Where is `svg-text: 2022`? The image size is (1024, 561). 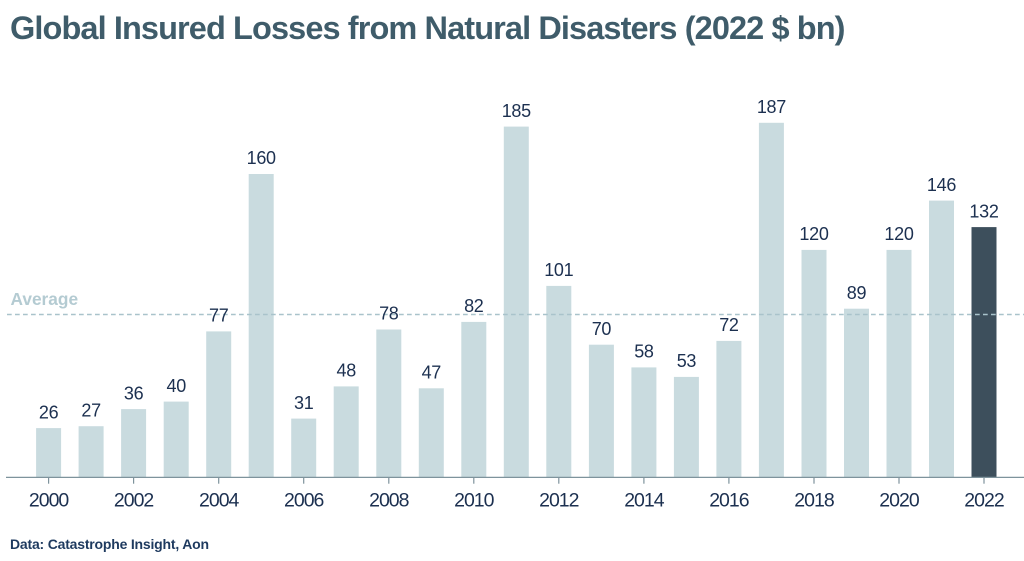 svg-text: 2022 is located at coordinates (984, 501).